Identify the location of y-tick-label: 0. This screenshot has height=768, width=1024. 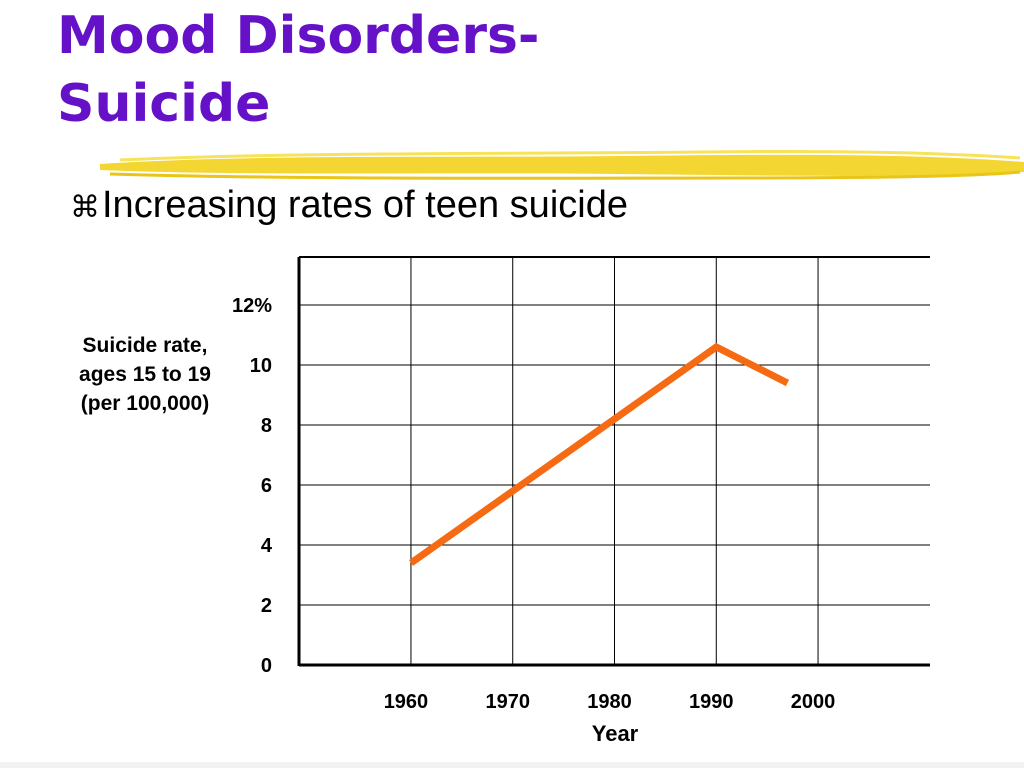
(266, 666).